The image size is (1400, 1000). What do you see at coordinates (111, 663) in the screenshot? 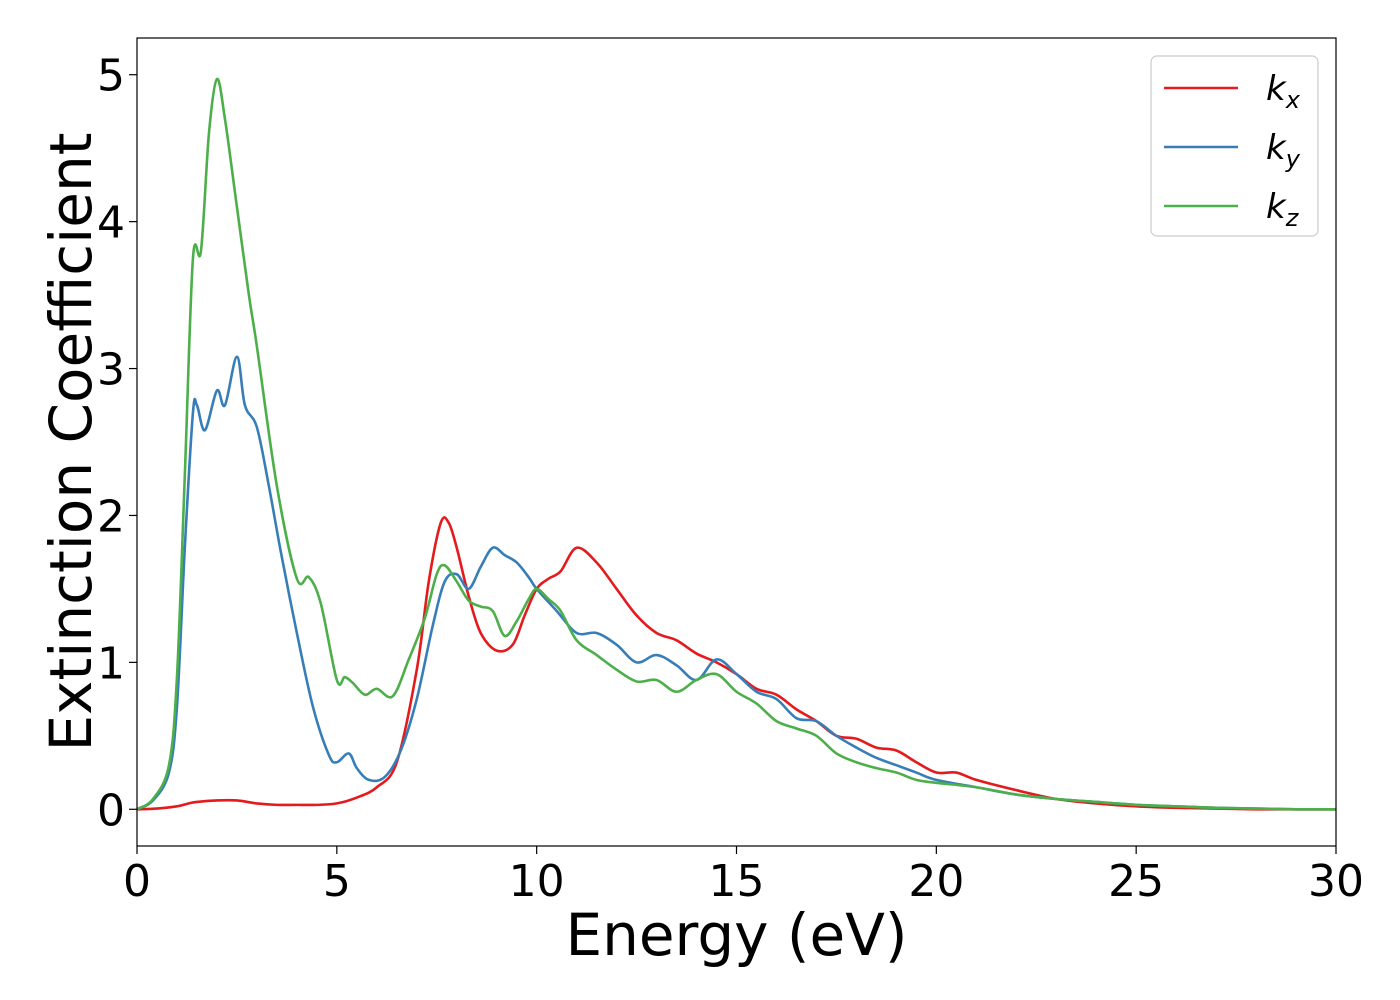
I see `y-tick-label: 1` at bounding box center [111, 663].